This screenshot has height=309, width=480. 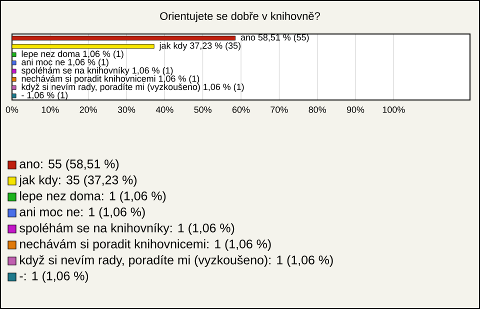 I want to click on data-label: když si nevím rady, poradíte mi (vyzkoušeno) 1,06 % (1), so click(x=133, y=87).